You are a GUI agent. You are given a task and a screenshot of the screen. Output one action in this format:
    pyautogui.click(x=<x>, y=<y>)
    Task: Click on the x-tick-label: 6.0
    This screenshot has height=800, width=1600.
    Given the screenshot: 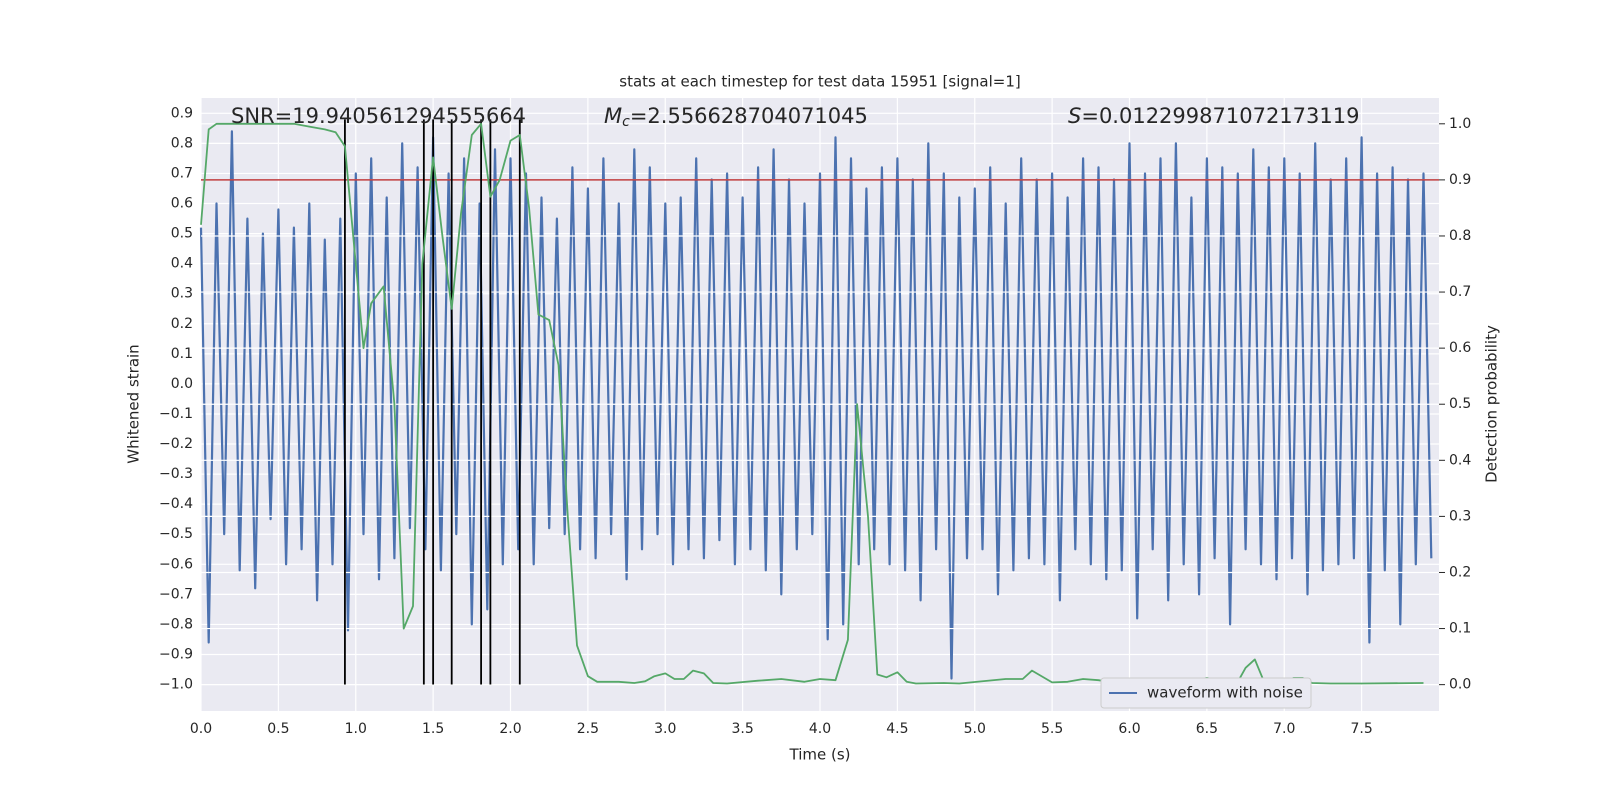 What is the action you would take?
    pyautogui.click(x=1129, y=729)
    